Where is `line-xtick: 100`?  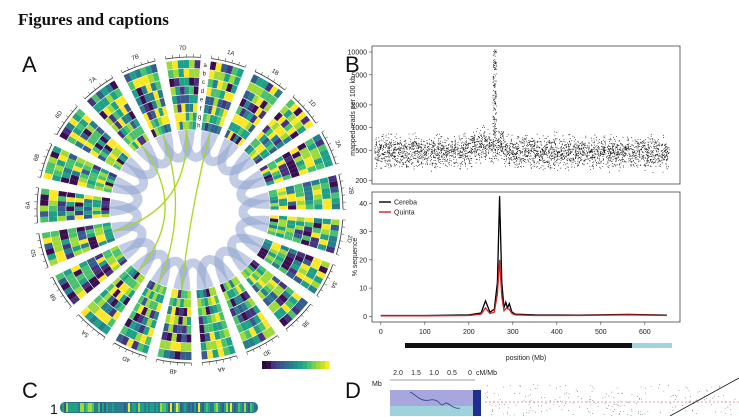 line-xtick: 100 is located at coordinates (425, 332).